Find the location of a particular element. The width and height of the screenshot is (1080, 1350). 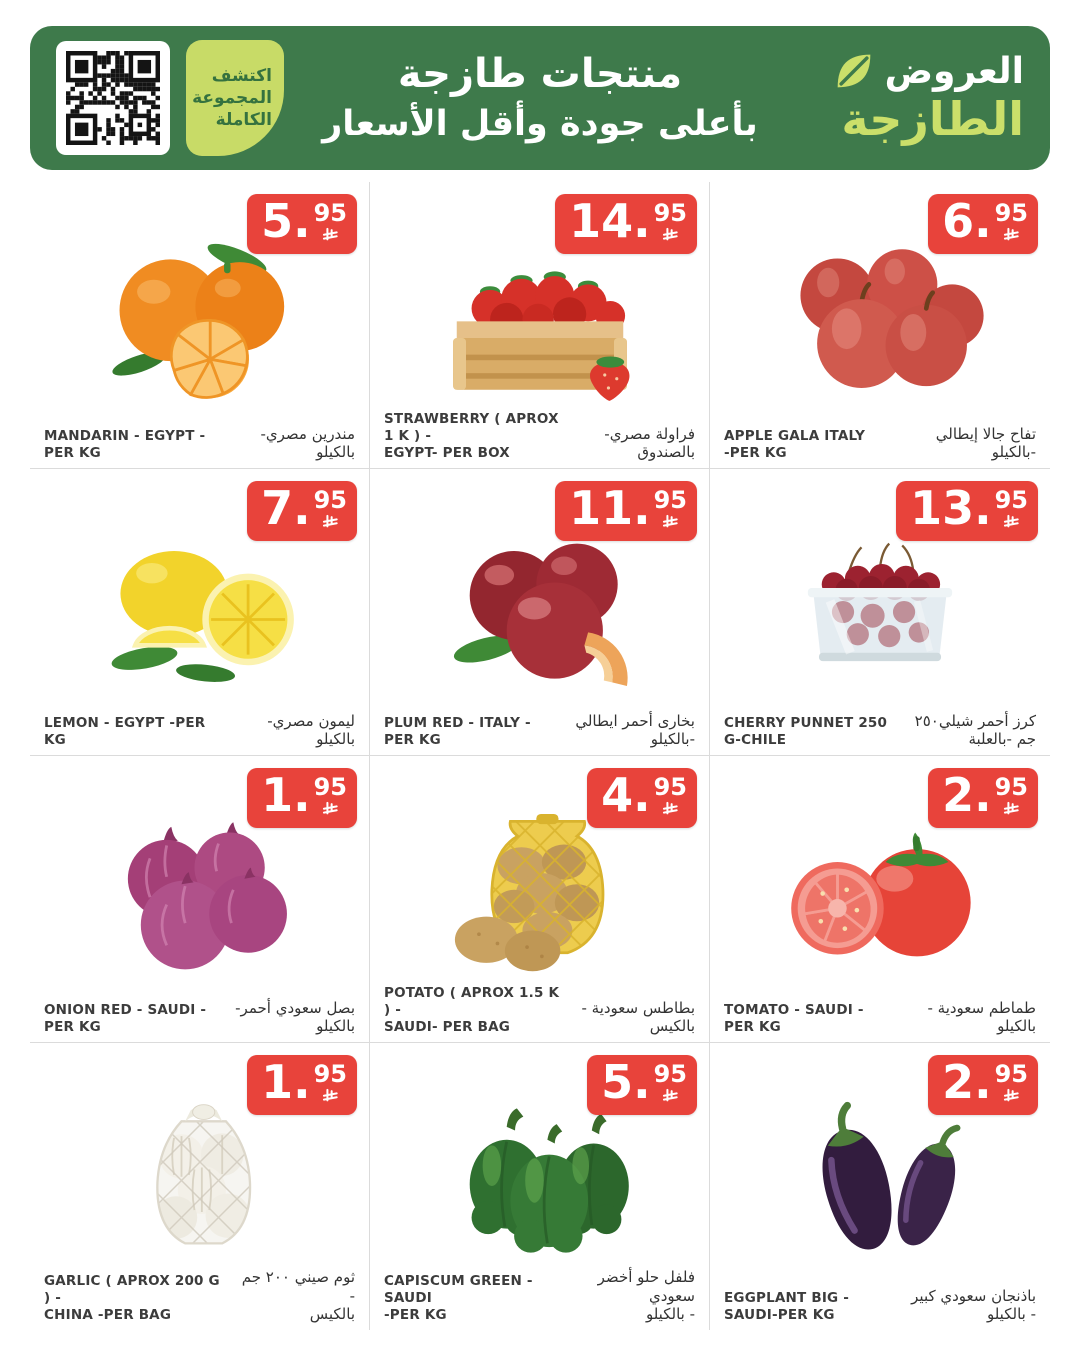

product-name-ar: طماطم سعودية - بالكيلو is located at coordinates (981, 1017).